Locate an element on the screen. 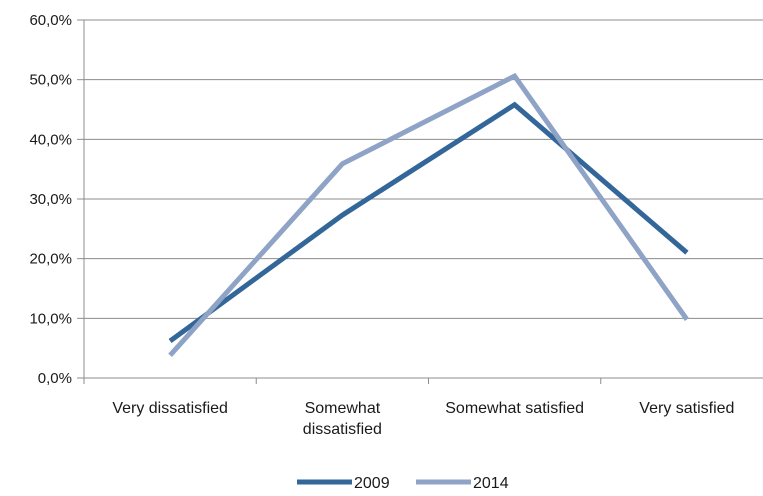  x-category-label: Very satisfied is located at coordinates (686, 408).